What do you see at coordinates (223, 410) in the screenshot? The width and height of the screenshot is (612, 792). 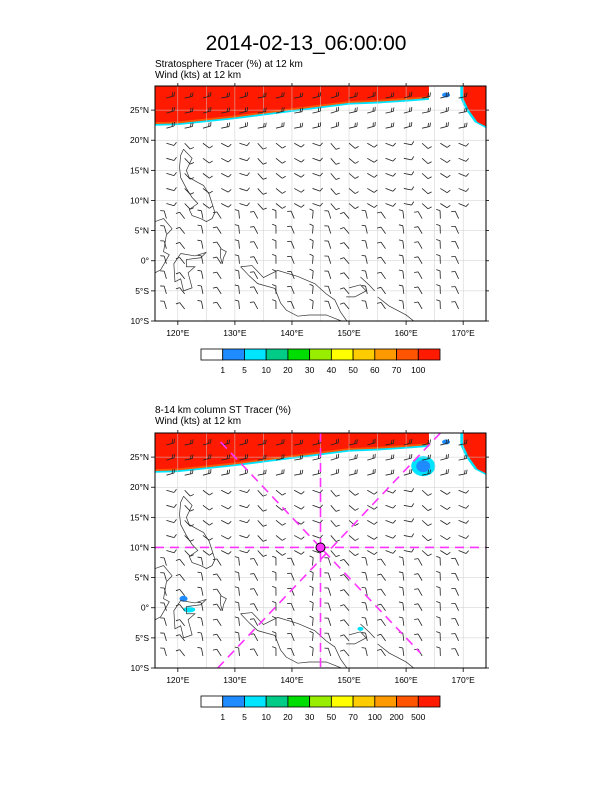 I see `panel2-subtitle-tracer: 8-14 km column ST Tracer (%)` at bounding box center [223, 410].